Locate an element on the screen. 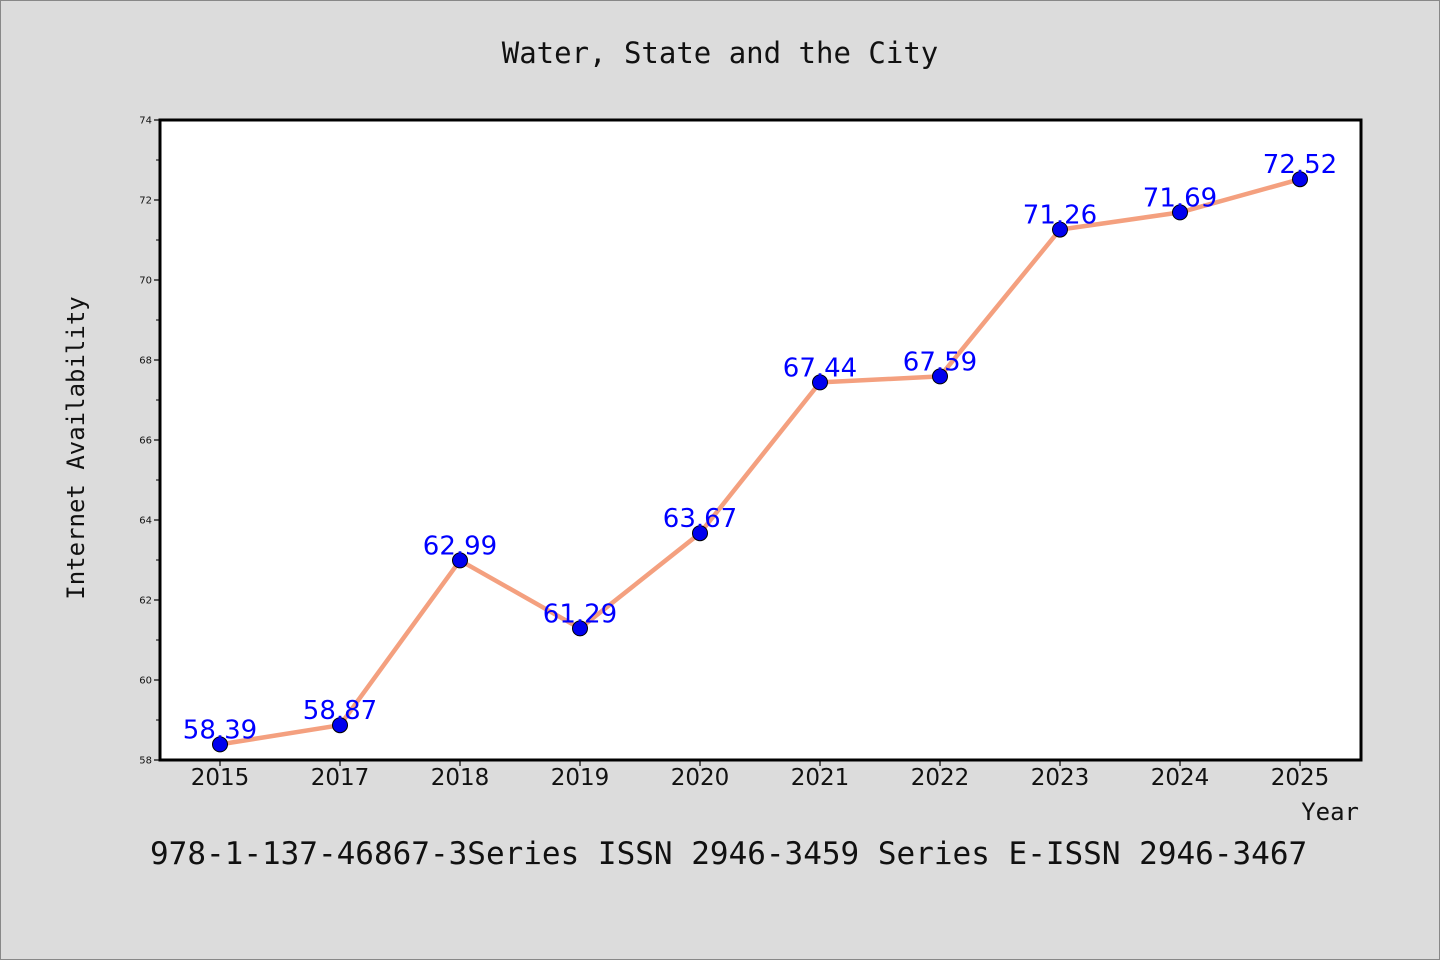 The image size is (1440, 960). x-axis-ticks: 2015 2017 2018 2019 2020 2021 2022 2023 2024 2025 is located at coordinates (760, 775).